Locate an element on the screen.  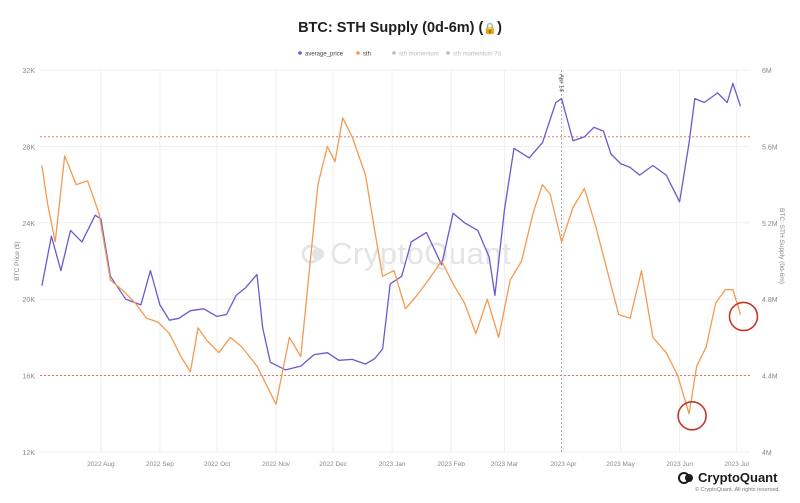
y-left-tick-label: 24K is located at coordinates (29, 224).